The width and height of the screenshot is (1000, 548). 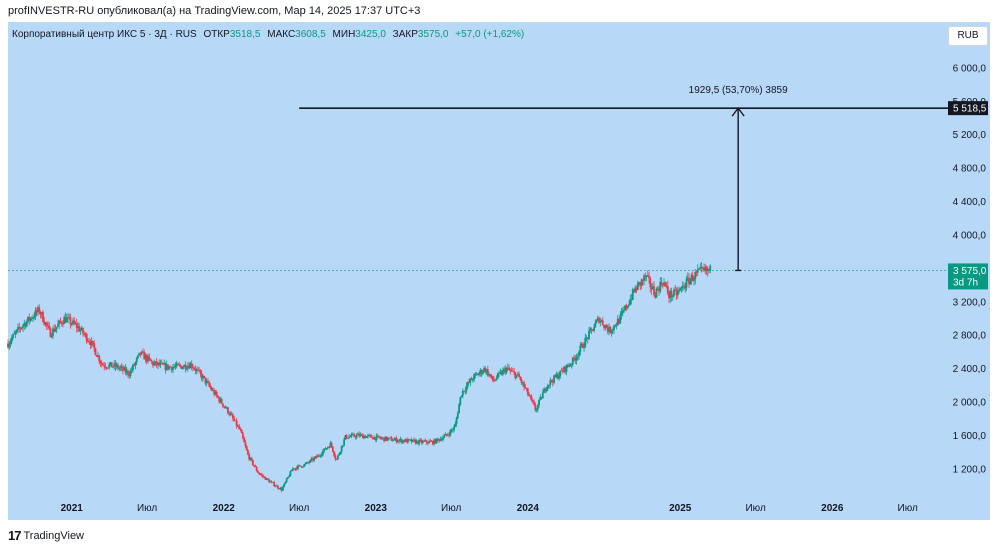 What do you see at coordinates (451, 508) in the screenshot?
I see `x-tick-label: Июл` at bounding box center [451, 508].